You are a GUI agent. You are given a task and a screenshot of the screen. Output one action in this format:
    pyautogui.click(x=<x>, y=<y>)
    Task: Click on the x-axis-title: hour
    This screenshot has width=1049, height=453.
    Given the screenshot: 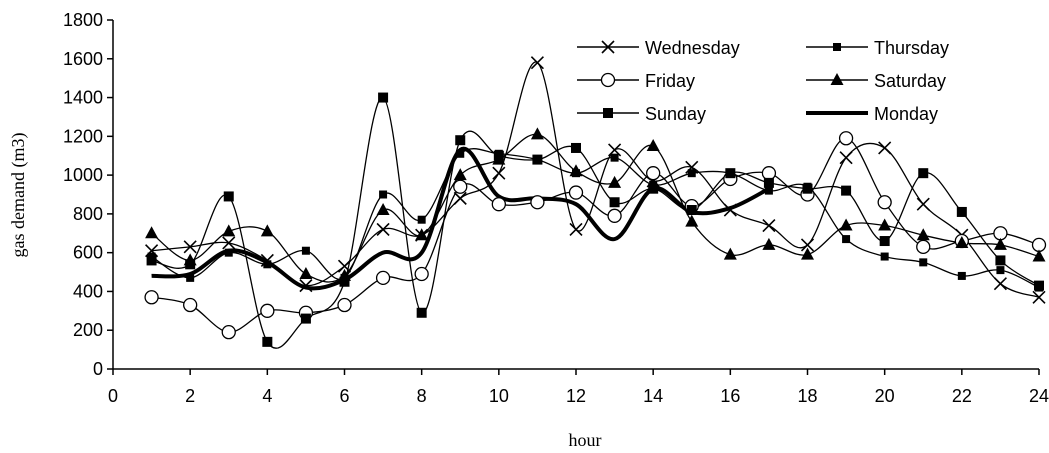 What is the action you would take?
    pyautogui.click(x=585, y=440)
    